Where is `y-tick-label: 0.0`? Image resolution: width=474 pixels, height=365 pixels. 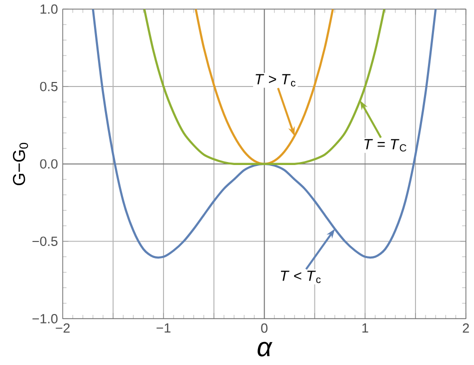 y-tick-label: 0.0 is located at coordinates (49, 163).